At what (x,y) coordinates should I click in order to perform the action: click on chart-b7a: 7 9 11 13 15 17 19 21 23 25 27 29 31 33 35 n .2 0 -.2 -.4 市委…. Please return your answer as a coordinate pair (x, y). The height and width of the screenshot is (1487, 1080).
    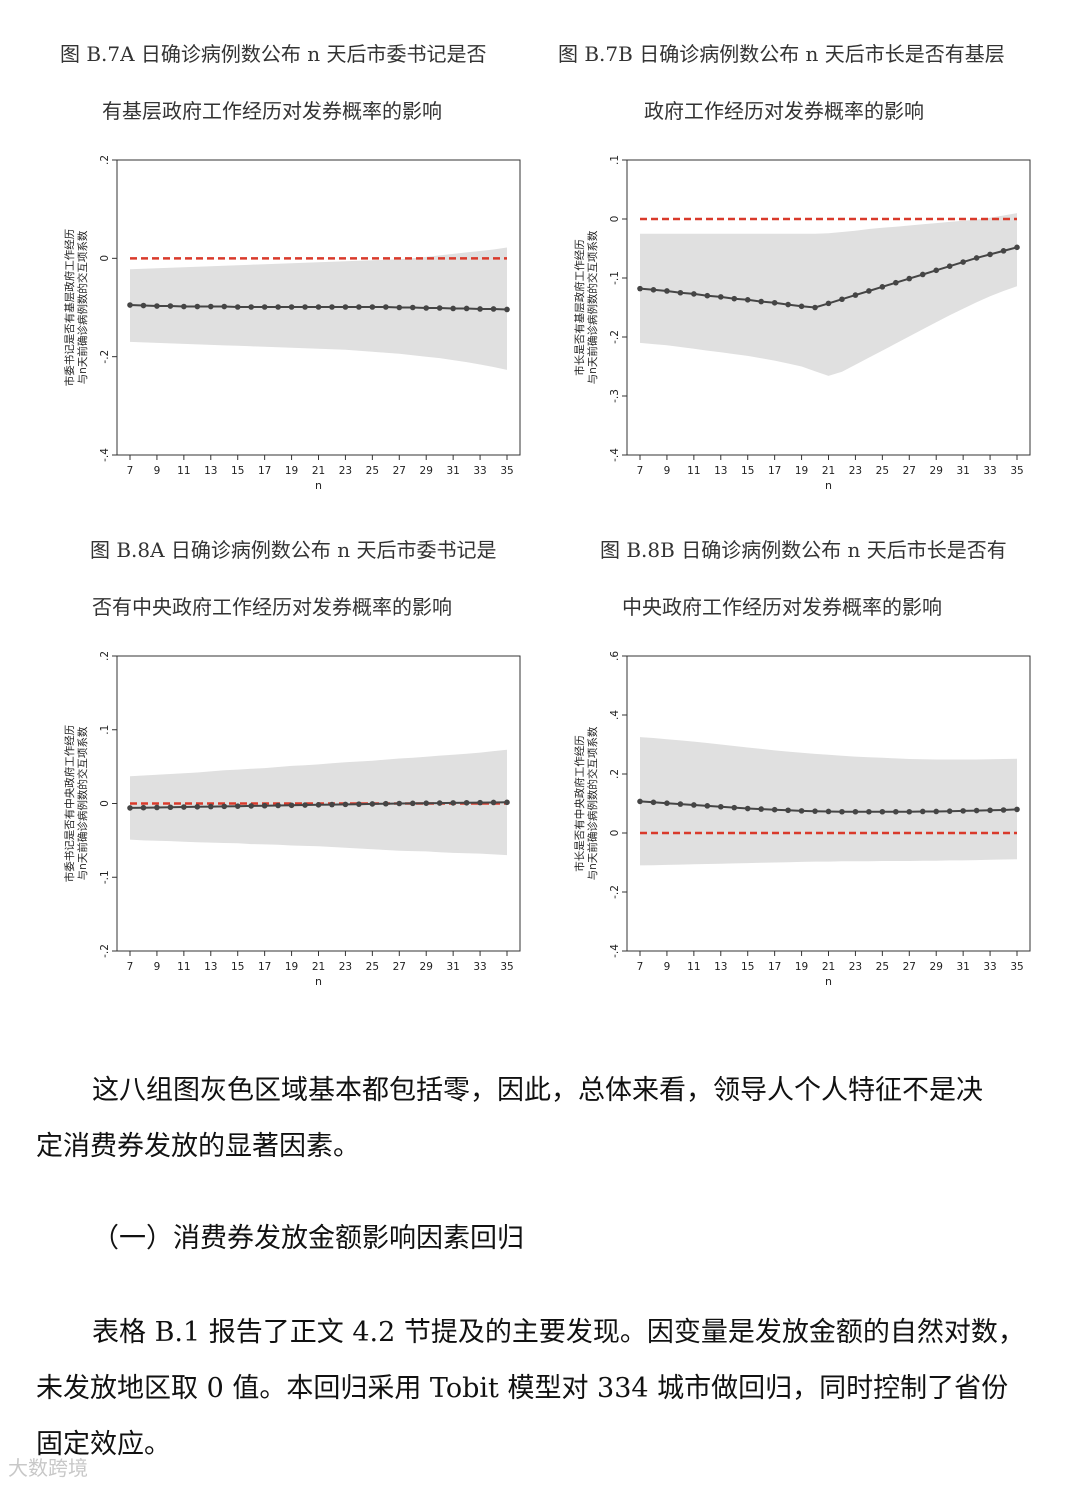
    Looking at the image, I should click on (295, 325).